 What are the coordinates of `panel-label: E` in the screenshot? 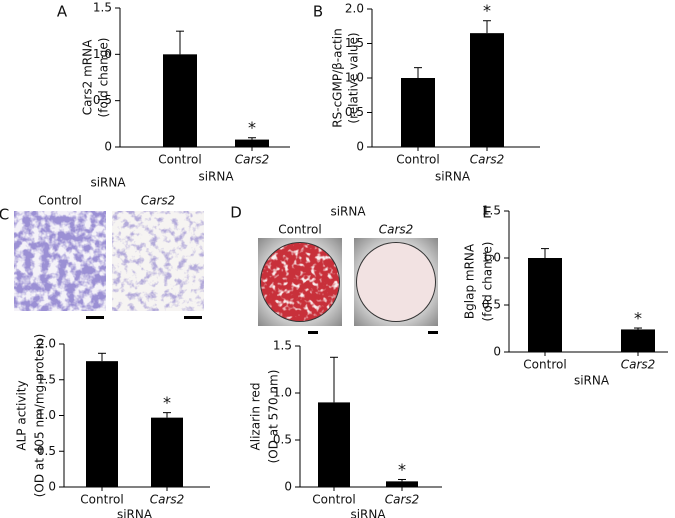 It's located at (486, 213).